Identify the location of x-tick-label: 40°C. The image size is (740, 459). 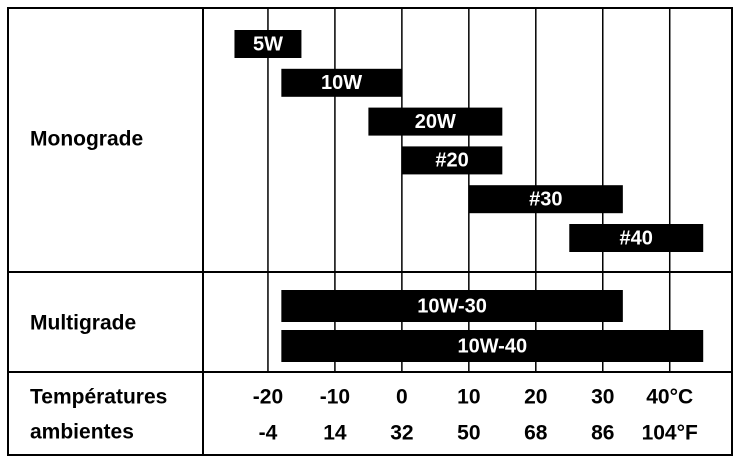
(669, 397).